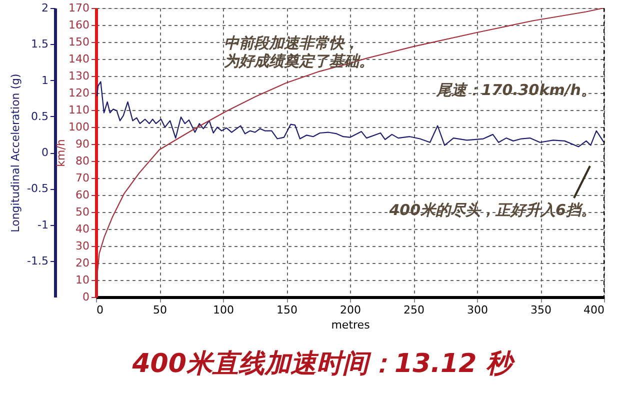 The image size is (620, 395). What do you see at coordinates (79, 59) in the screenshot?
I see `y2-tick-label: 140` at bounding box center [79, 59].